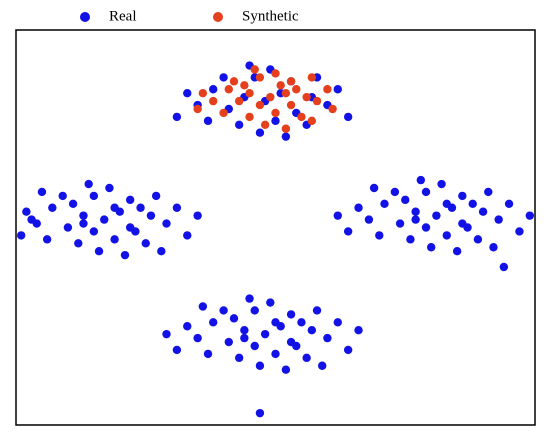  Describe the element at coordinates (189, 16) in the screenshot. I see `legend: Real Synthetic` at that location.